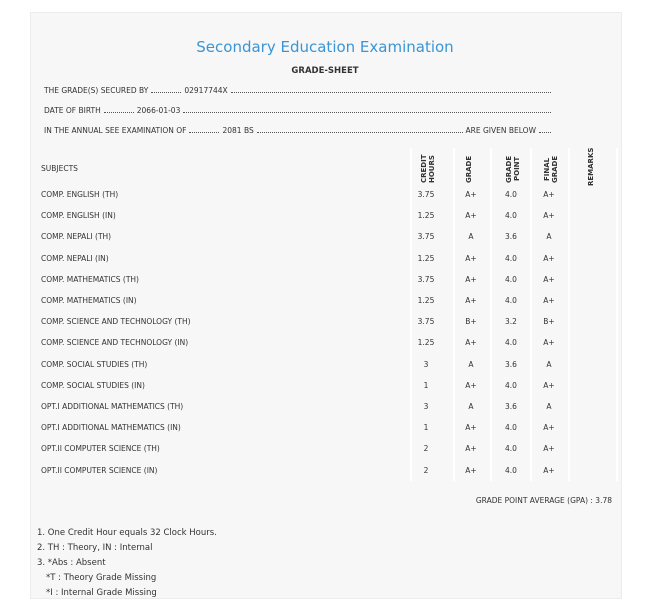 This screenshot has height=599, width=650. What do you see at coordinates (76, 237) in the screenshot?
I see `subject-name: COMP. NEPALI (TH)` at bounding box center [76, 237].